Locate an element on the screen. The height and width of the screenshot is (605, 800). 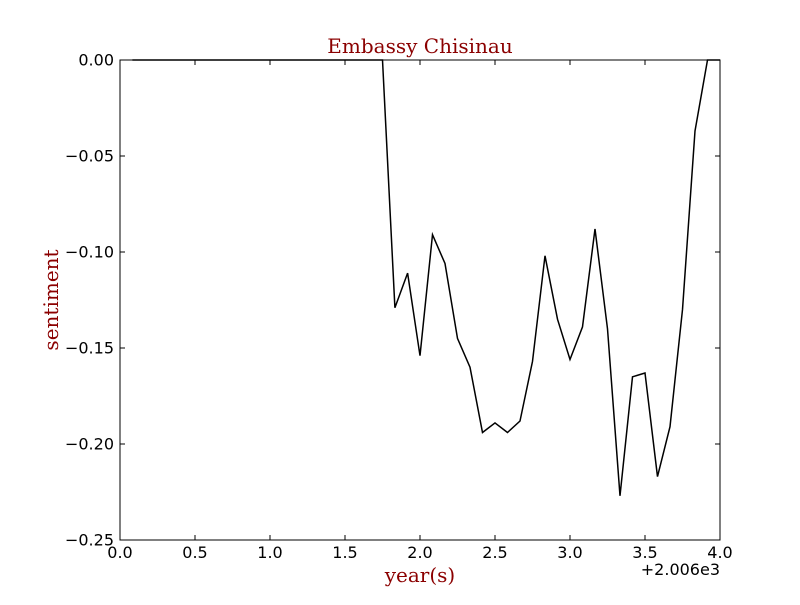
x-tick-label: 3.0 is located at coordinates (569, 552).